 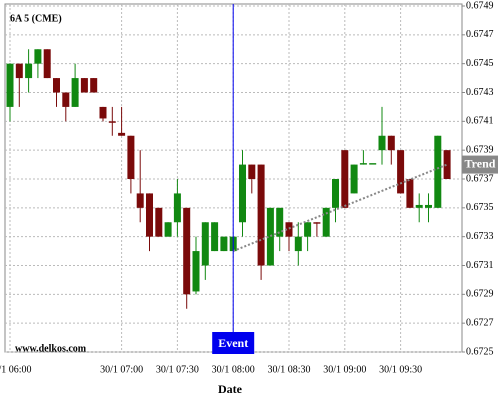 I want to click on x-tick-label: 30/1 09:30, so click(x=400, y=369).